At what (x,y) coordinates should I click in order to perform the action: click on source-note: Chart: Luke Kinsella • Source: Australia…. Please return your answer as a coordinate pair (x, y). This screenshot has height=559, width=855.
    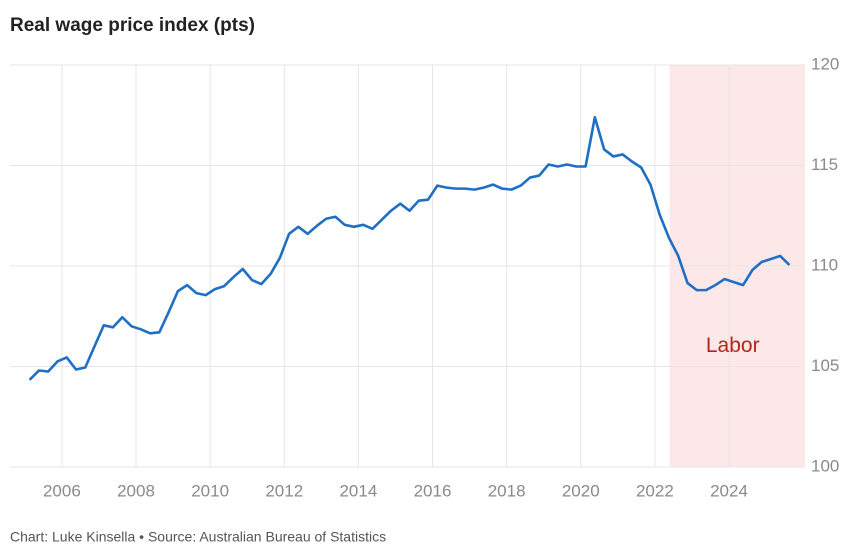
    Looking at the image, I should click on (198, 537).